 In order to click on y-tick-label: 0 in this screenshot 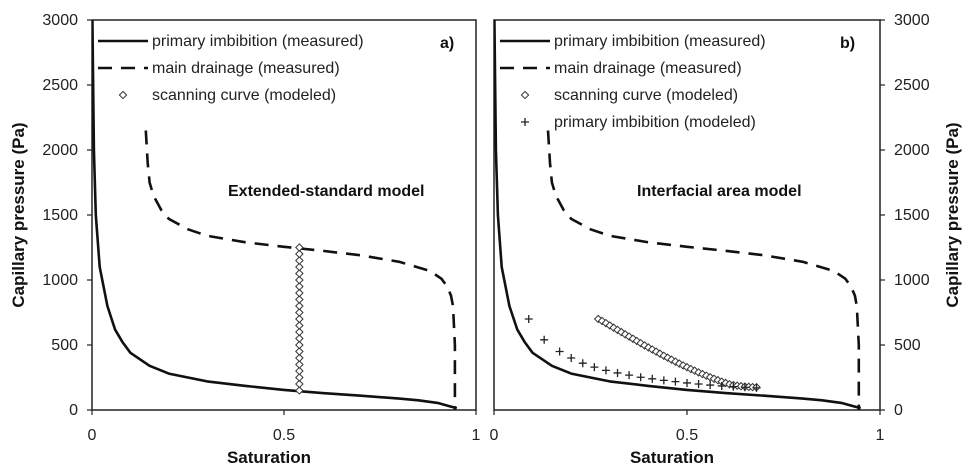, I will do `click(898, 410)`.